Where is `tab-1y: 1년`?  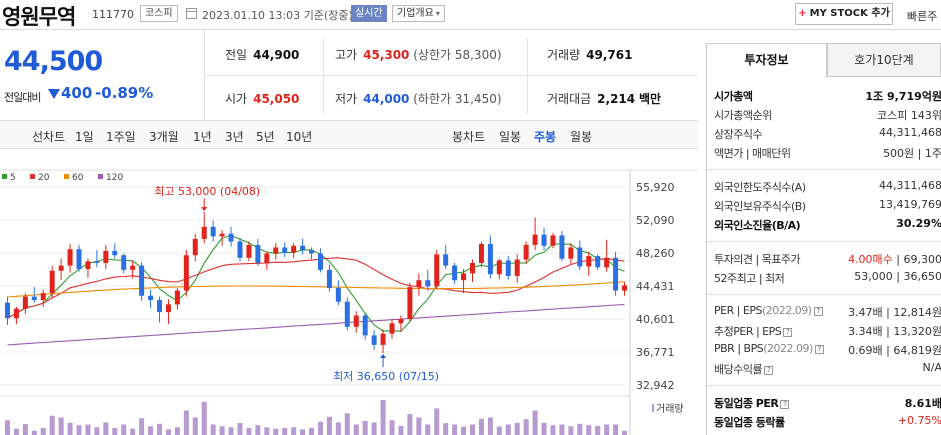 tab-1y: 1년 is located at coordinates (202, 137).